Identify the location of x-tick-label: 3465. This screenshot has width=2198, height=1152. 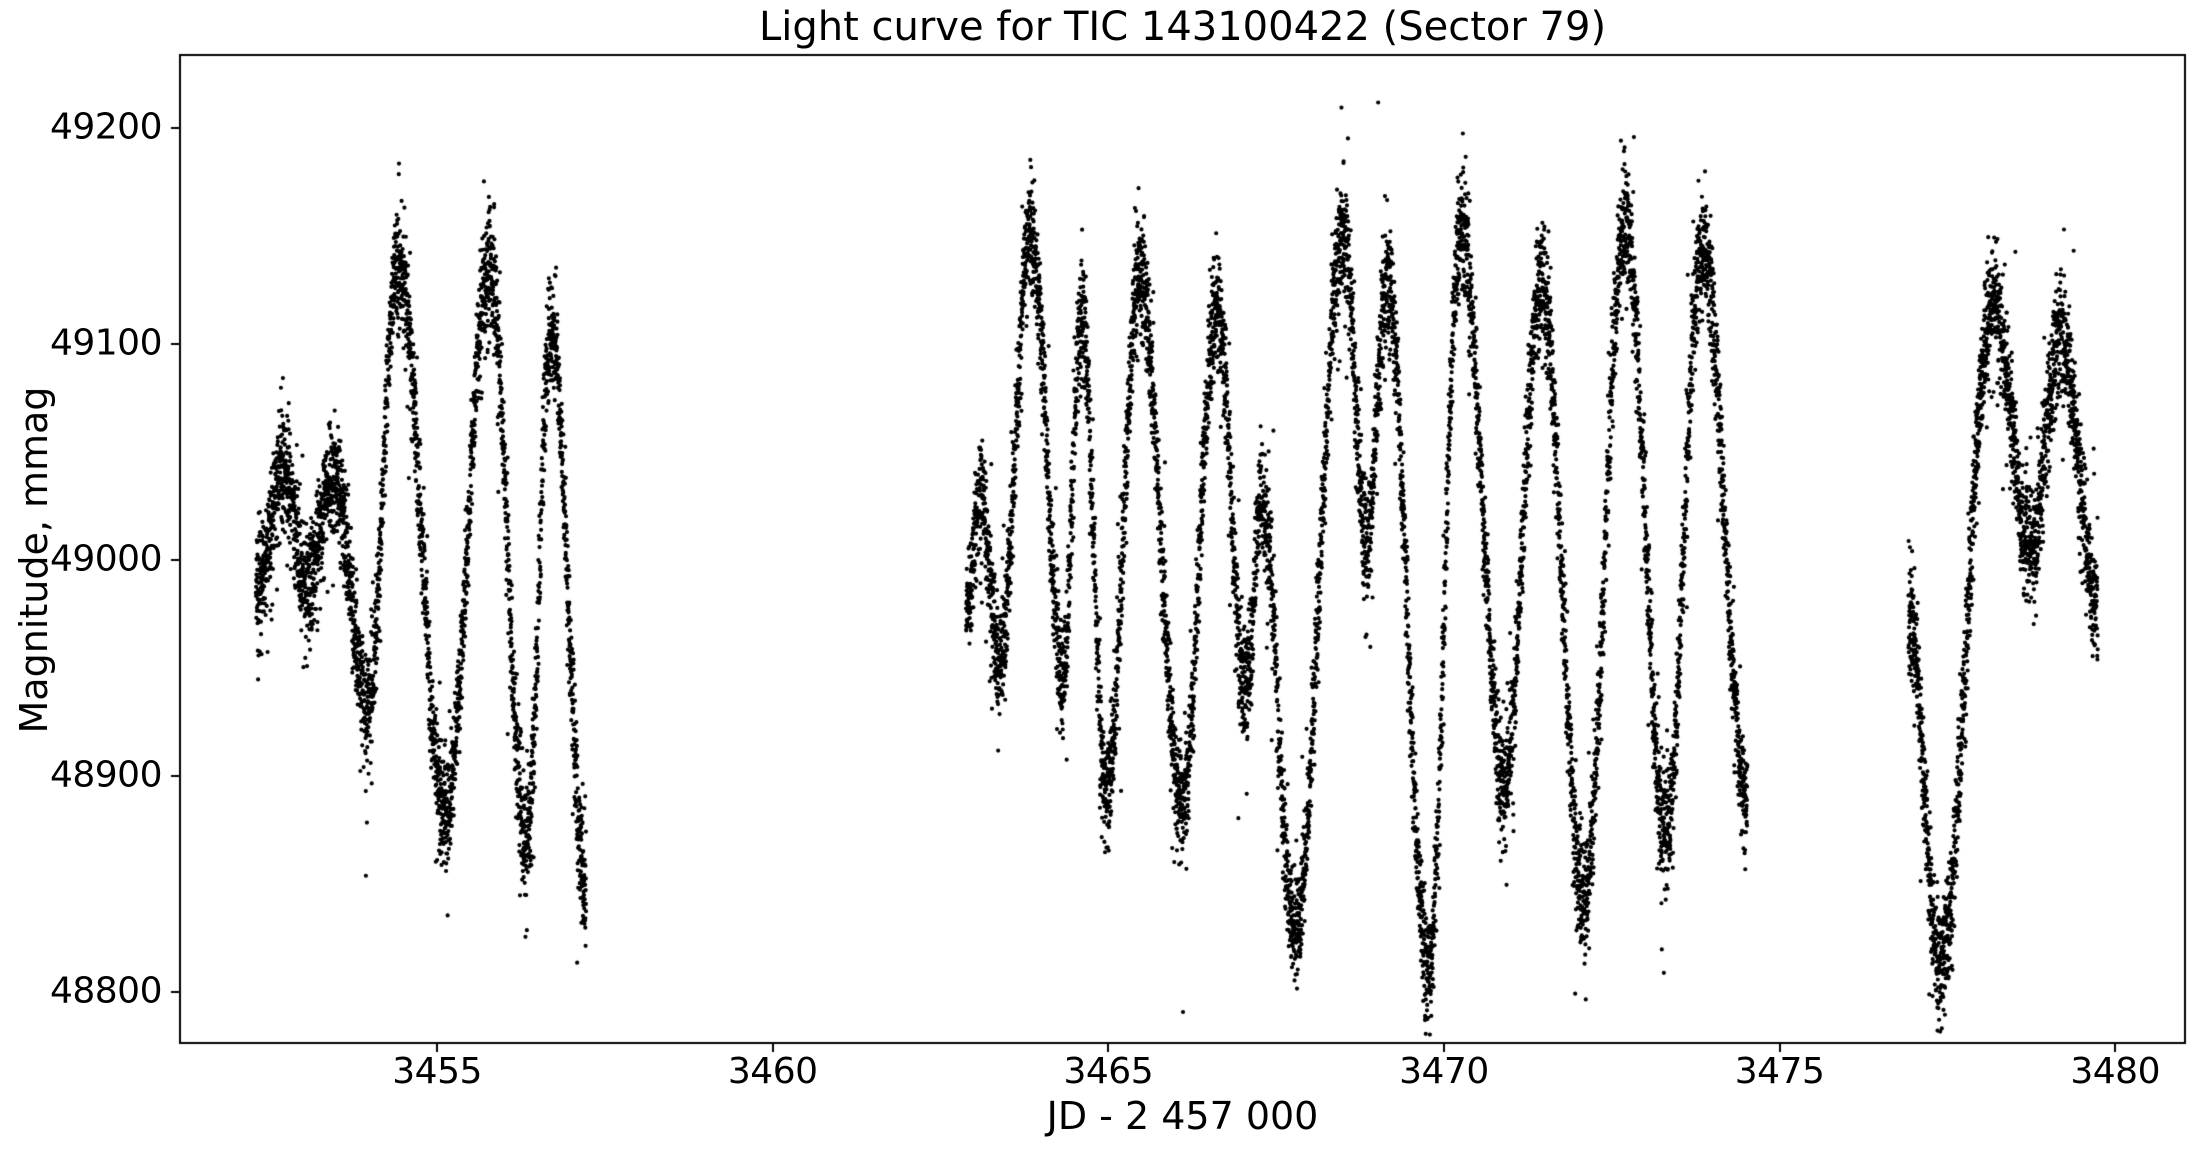
(1108, 1071).